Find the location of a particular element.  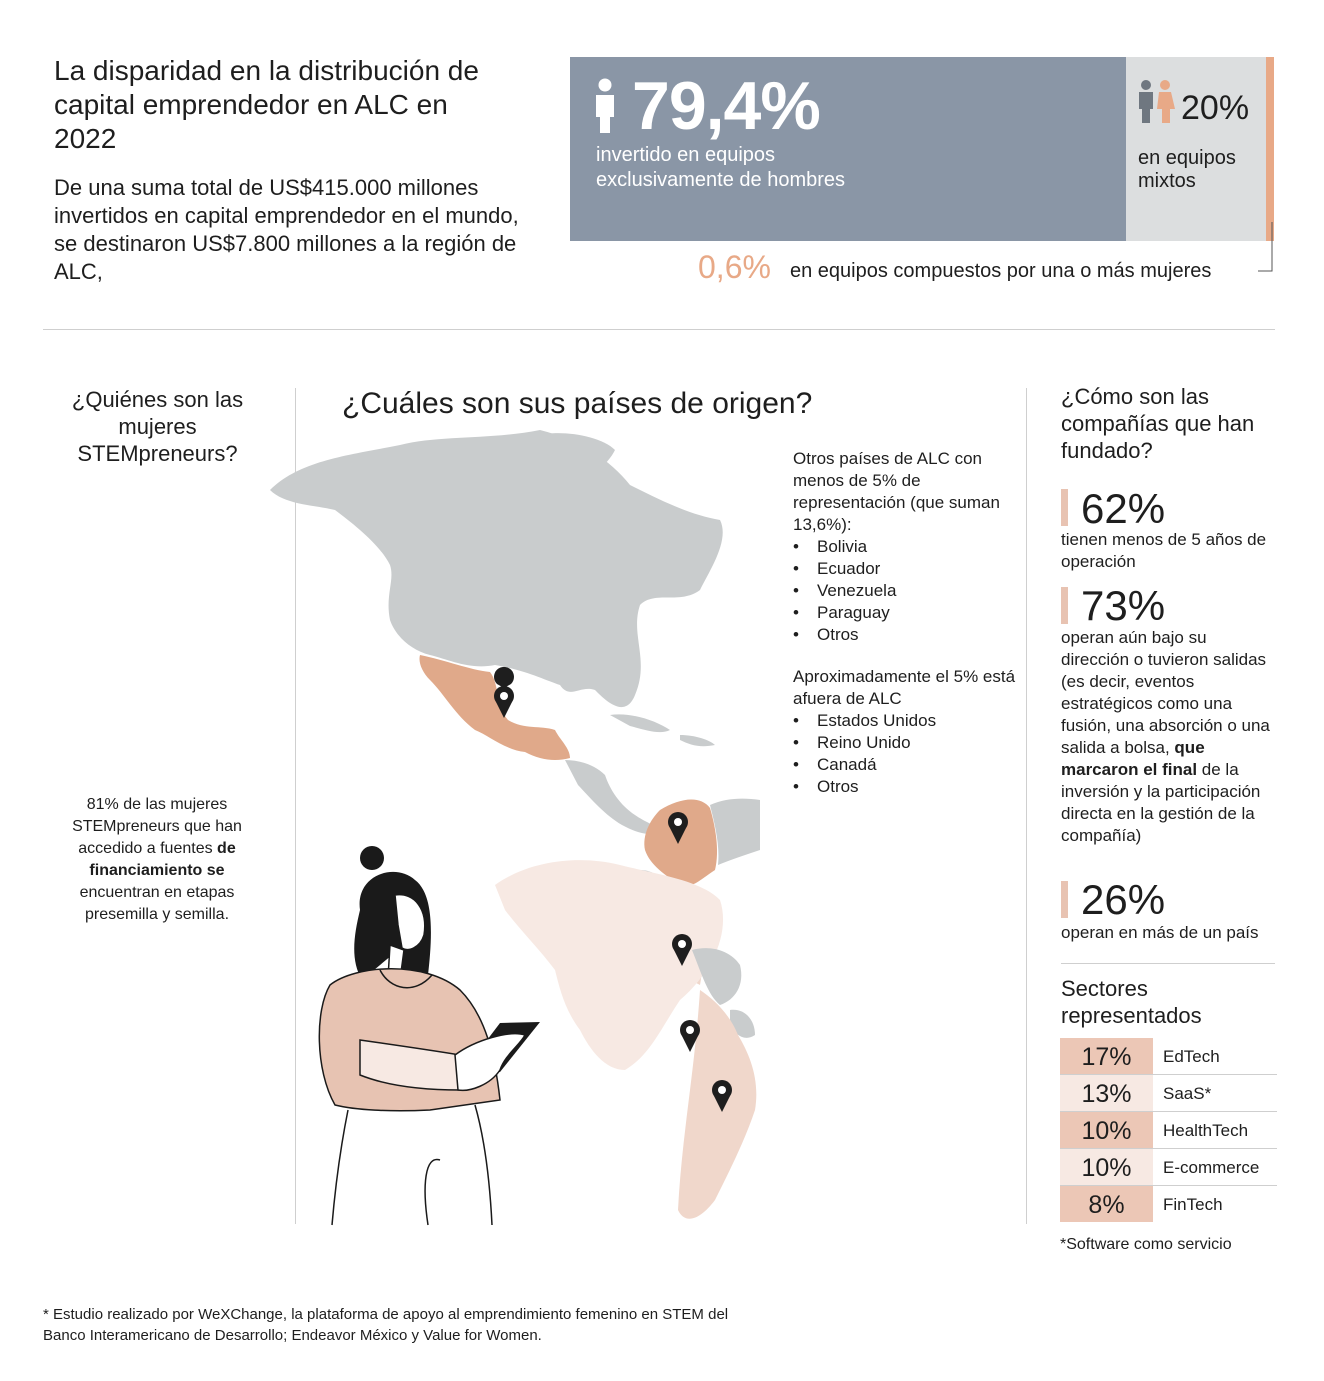

central-america-landmass is located at coordinates (612, 797).